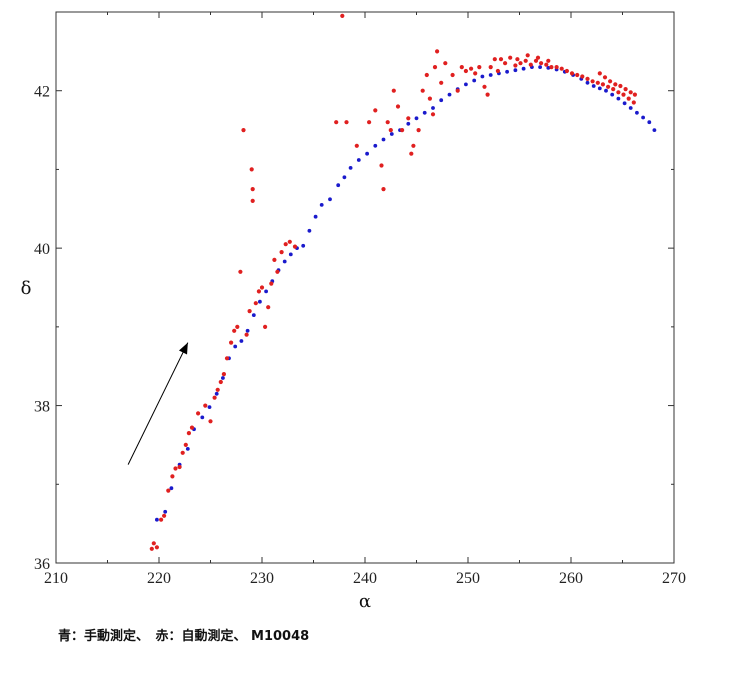  What do you see at coordinates (262, 578) in the screenshot?
I see `x-tick-label: 230` at bounding box center [262, 578].